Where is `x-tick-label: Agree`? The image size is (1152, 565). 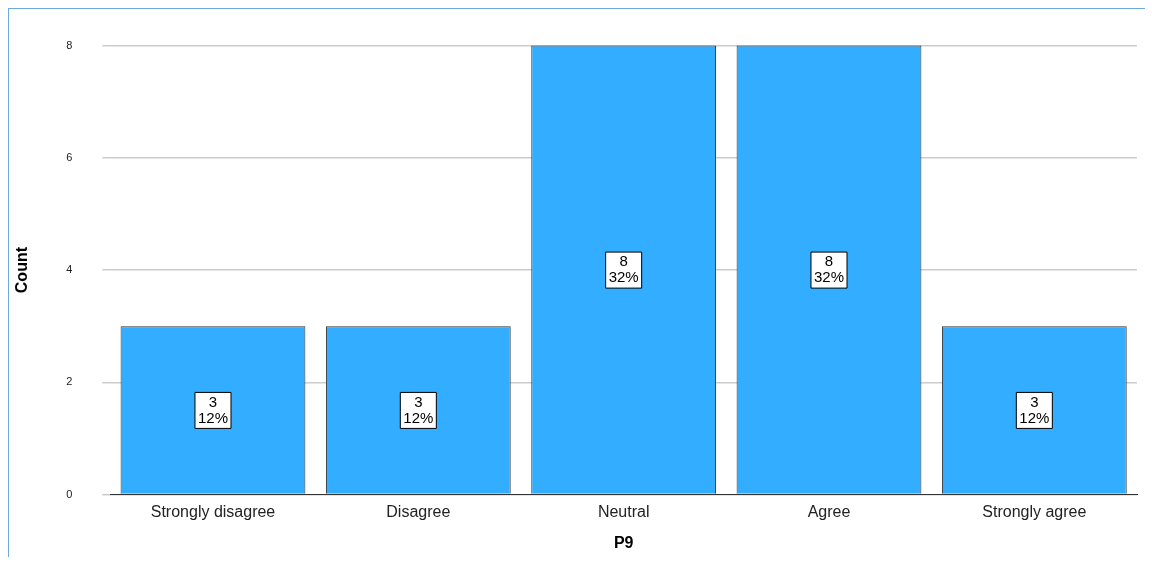 x-tick-label: Agree is located at coordinates (829, 511).